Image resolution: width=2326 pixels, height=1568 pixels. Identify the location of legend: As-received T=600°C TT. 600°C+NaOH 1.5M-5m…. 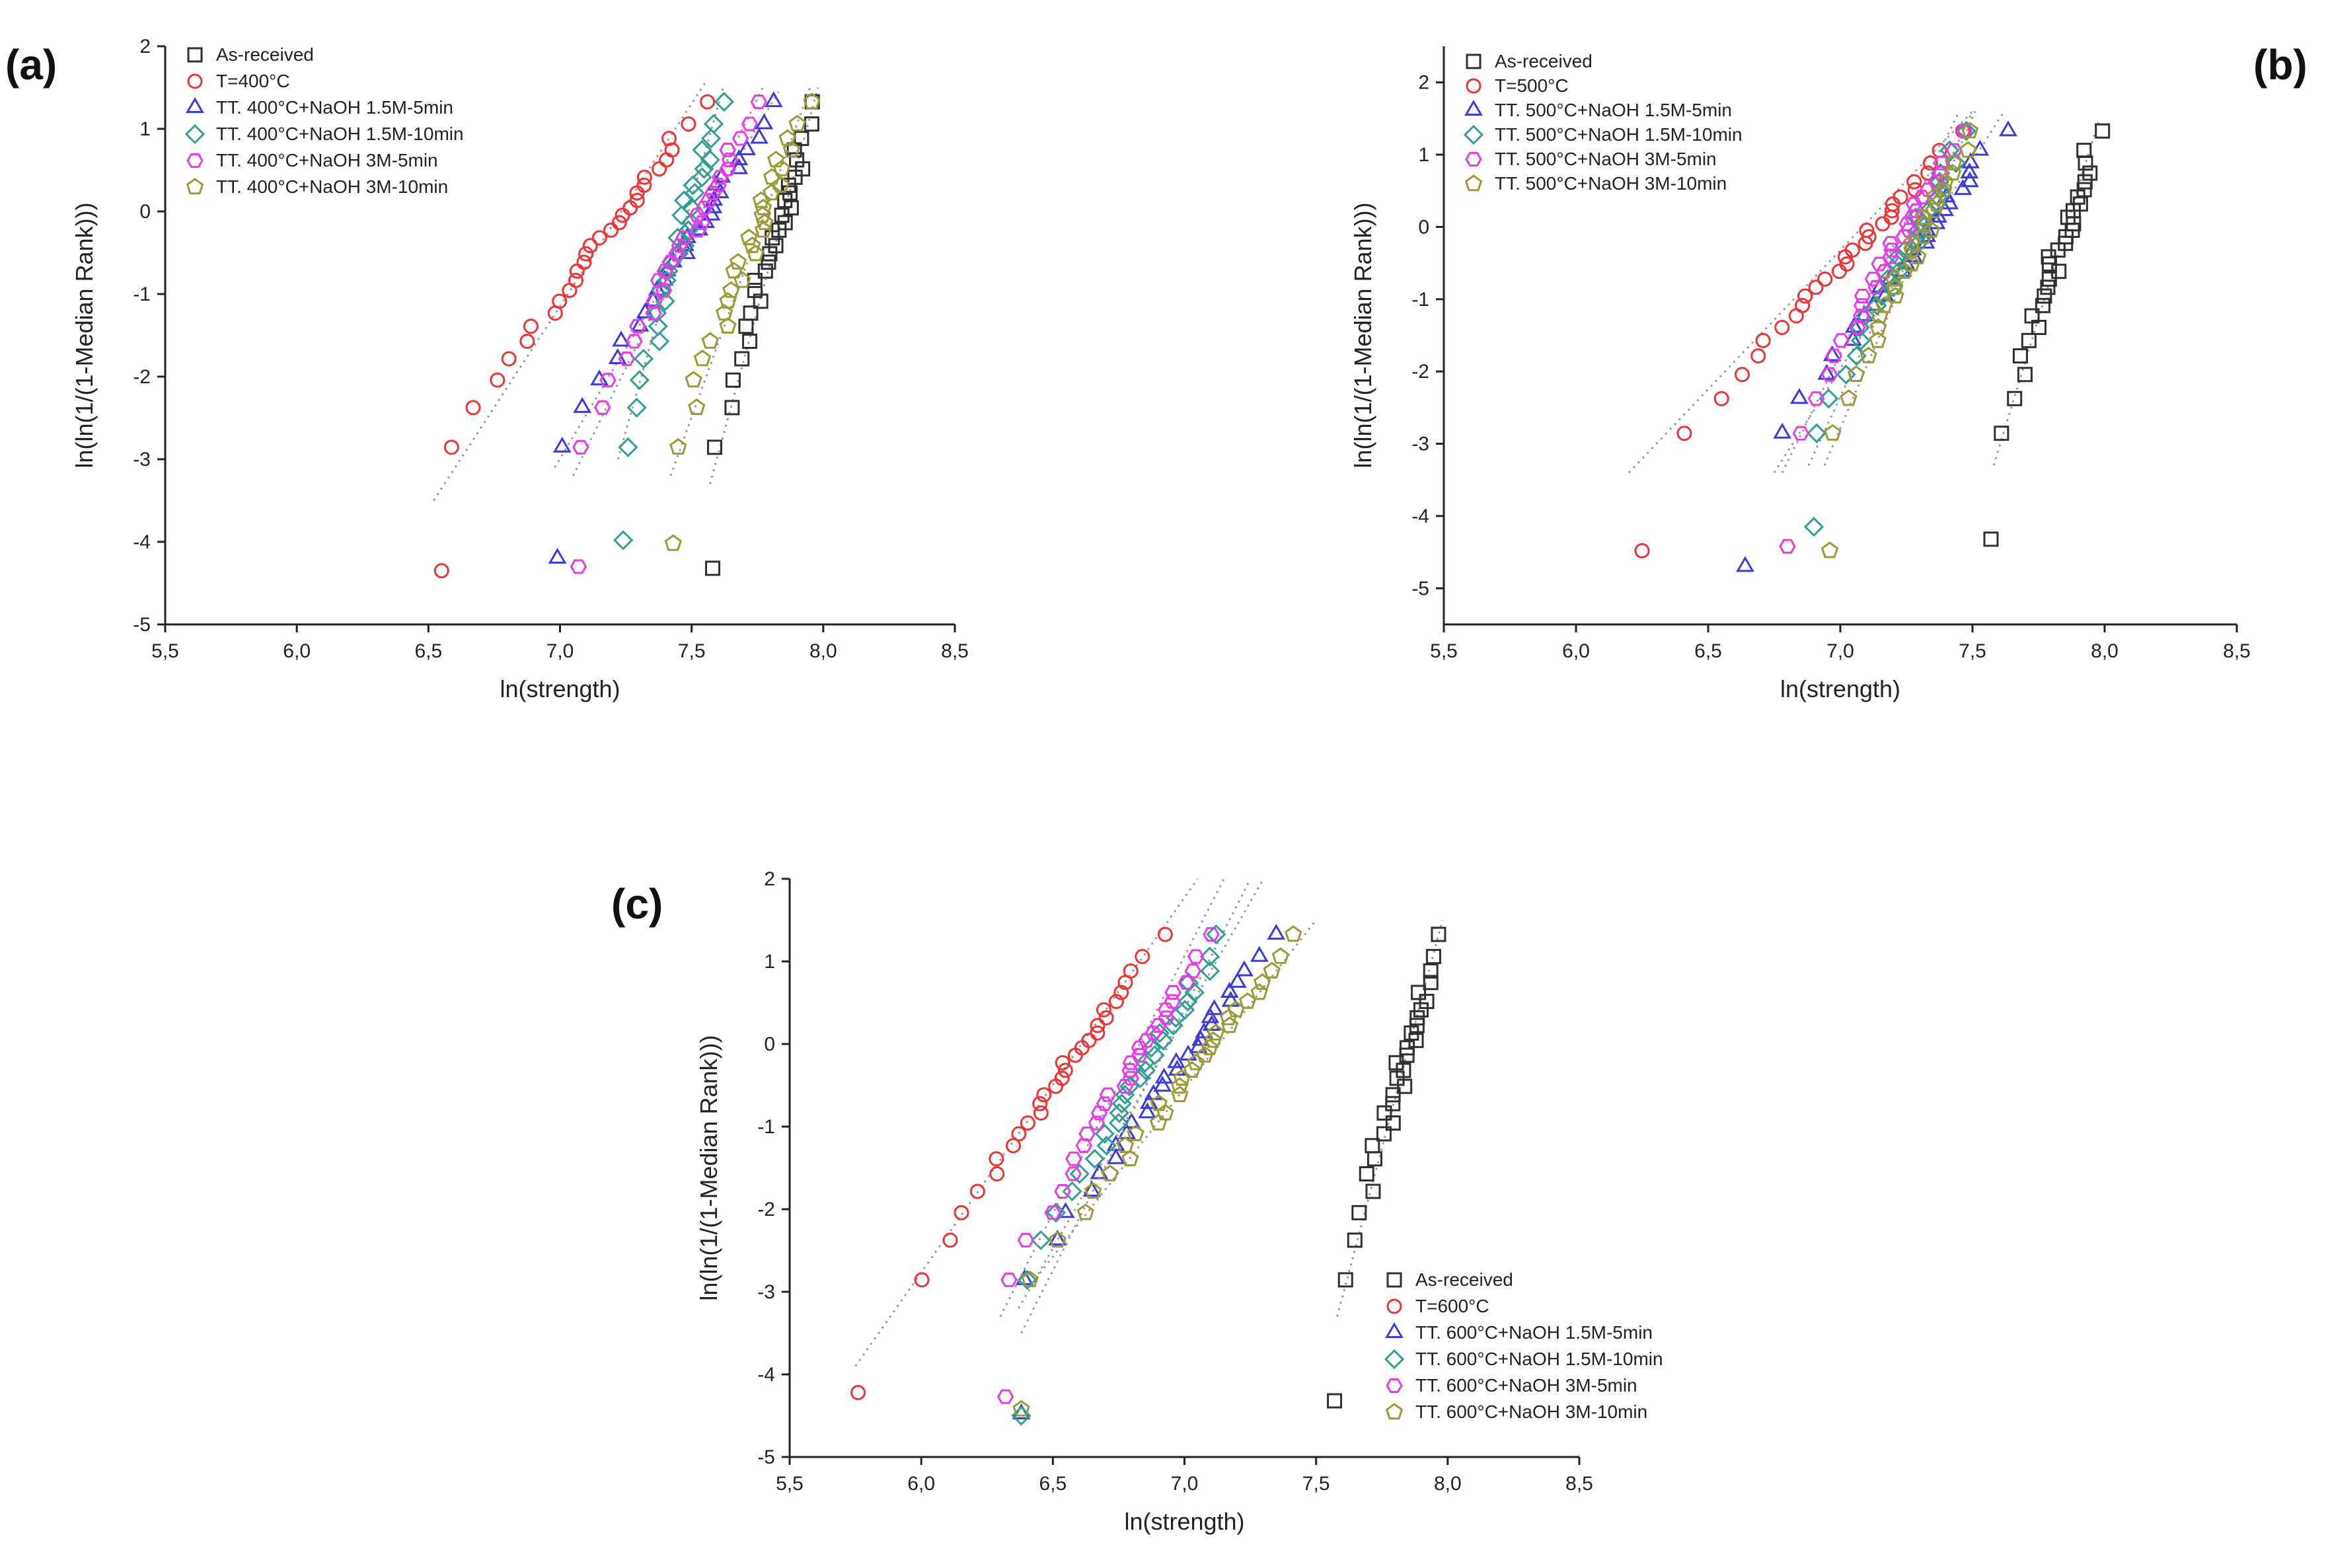
(1523, 1345).